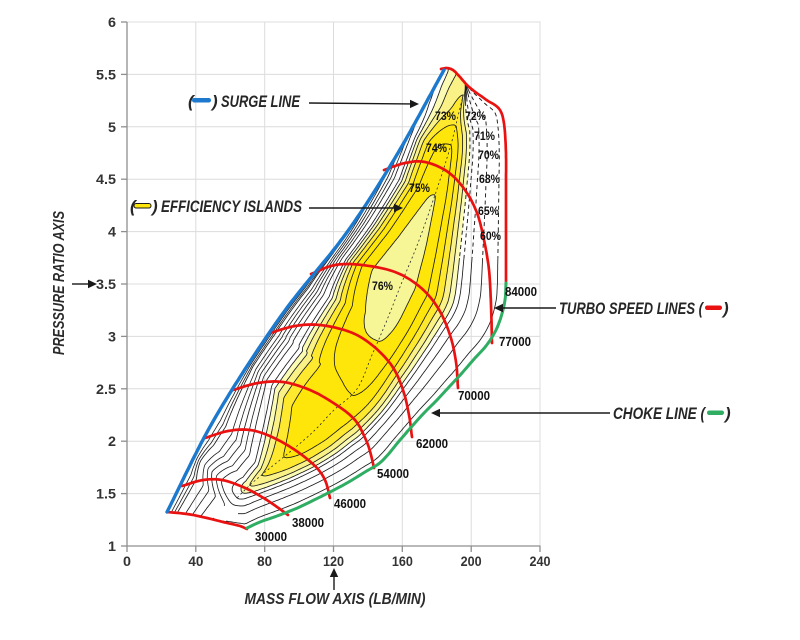 This screenshot has height=640, width=800. What do you see at coordinates (112, 232) in the screenshot?
I see `svg-text: 4` at bounding box center [112, 232].